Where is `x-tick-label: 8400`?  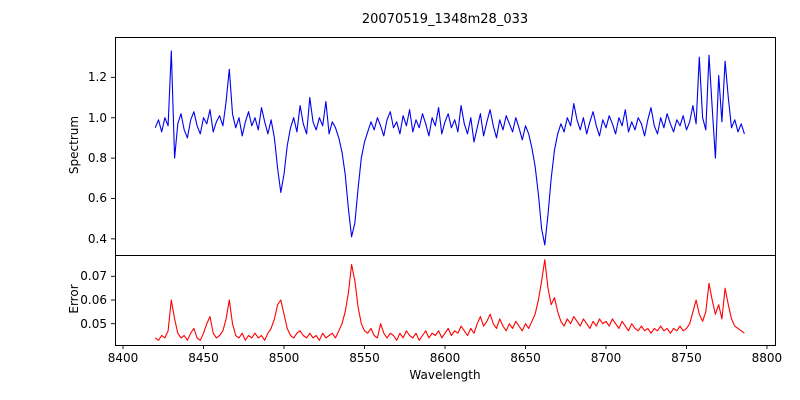 x-tick-label: 8400 is located at coordinates (123, 358).